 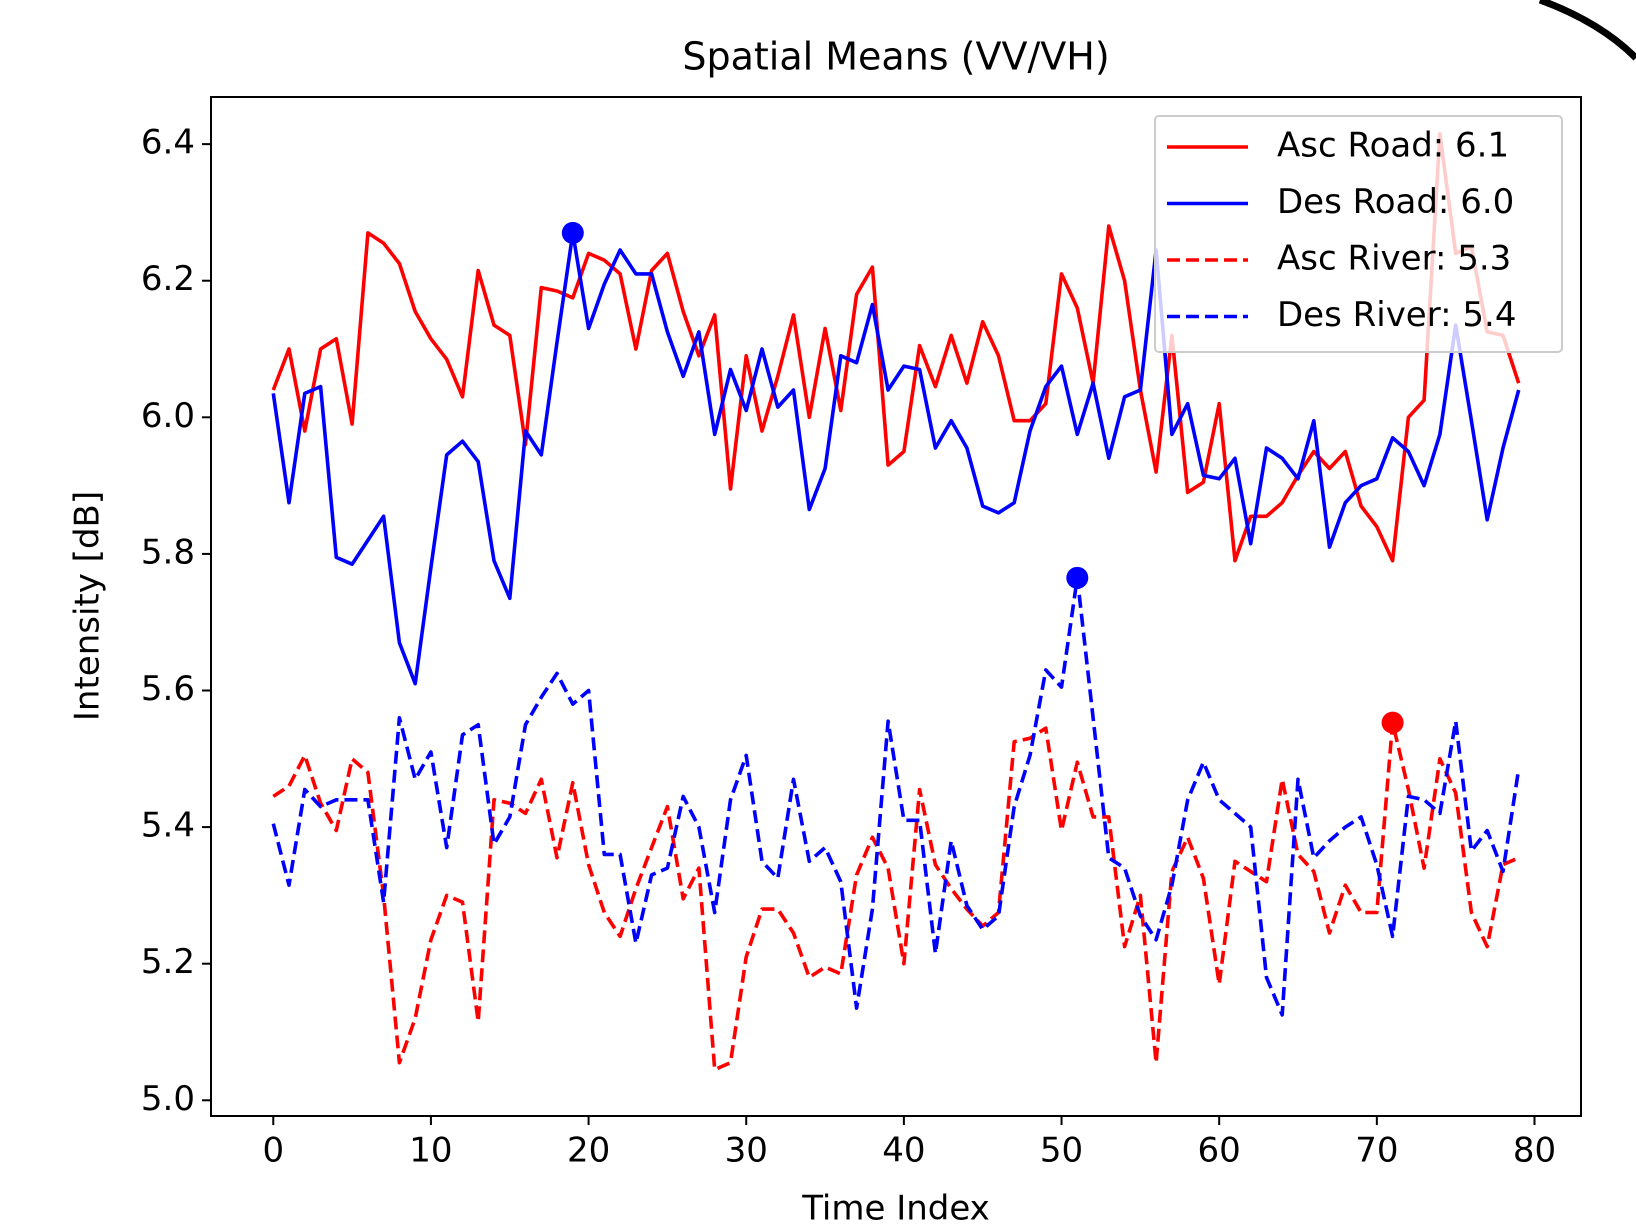 I want to click on legend-label: Asc River: 5.3, so click(x=1394, y=259).